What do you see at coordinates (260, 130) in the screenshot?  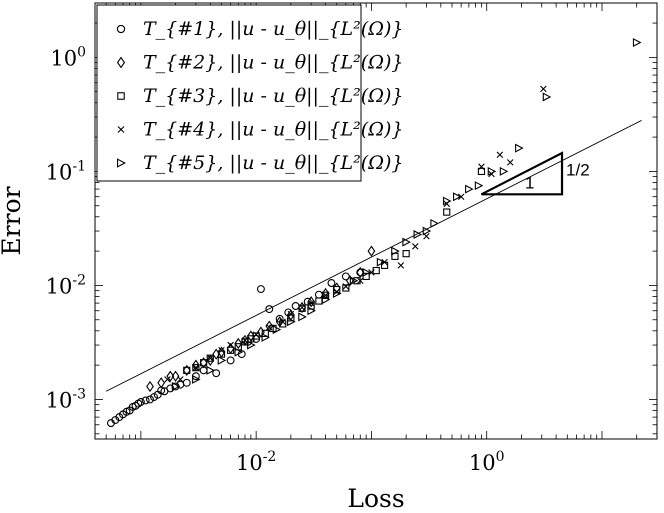 I see `legend-entry: T_{#4}, ||u - u_θ||_{L²(Ω)}` at bounding box center [260, 130].